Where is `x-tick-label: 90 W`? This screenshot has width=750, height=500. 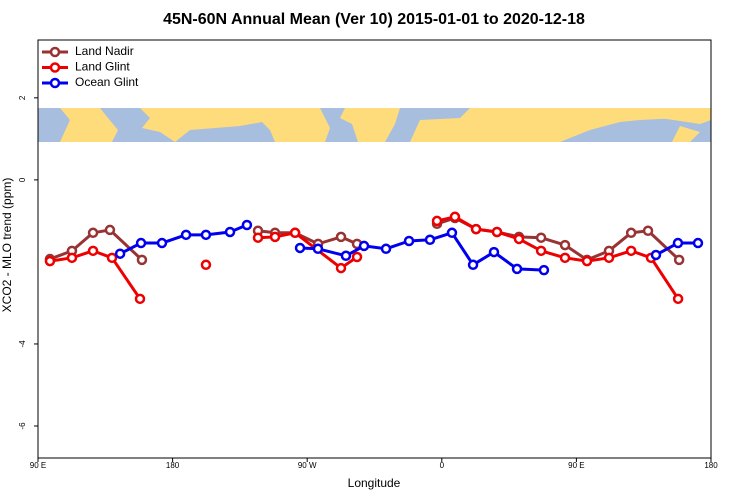 x-tick-label: 90 W is located at coordinates (307, 465).